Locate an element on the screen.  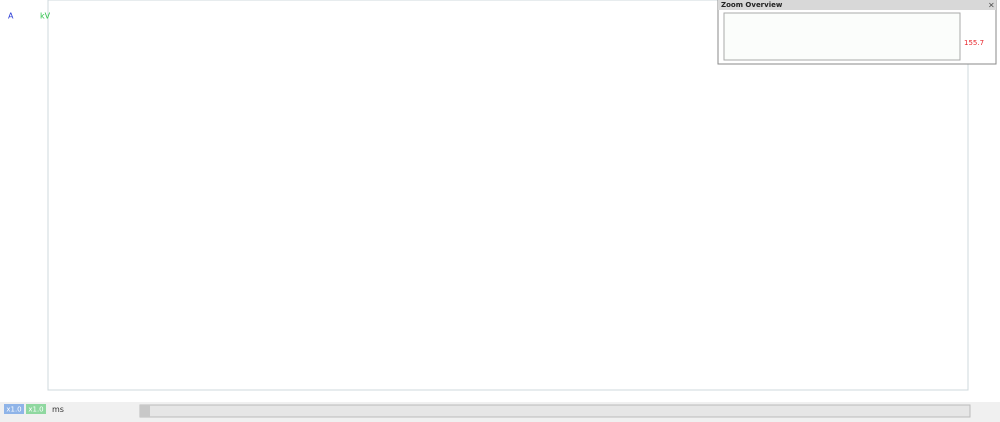
unit-ms: ms is located at coordinates (58, 409).